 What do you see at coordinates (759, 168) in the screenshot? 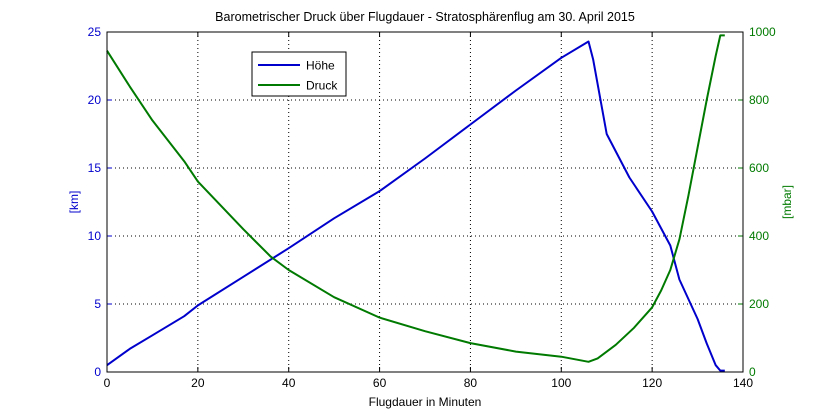
I see `y-right-tick-label: 600` at bounding box center [759, 168].